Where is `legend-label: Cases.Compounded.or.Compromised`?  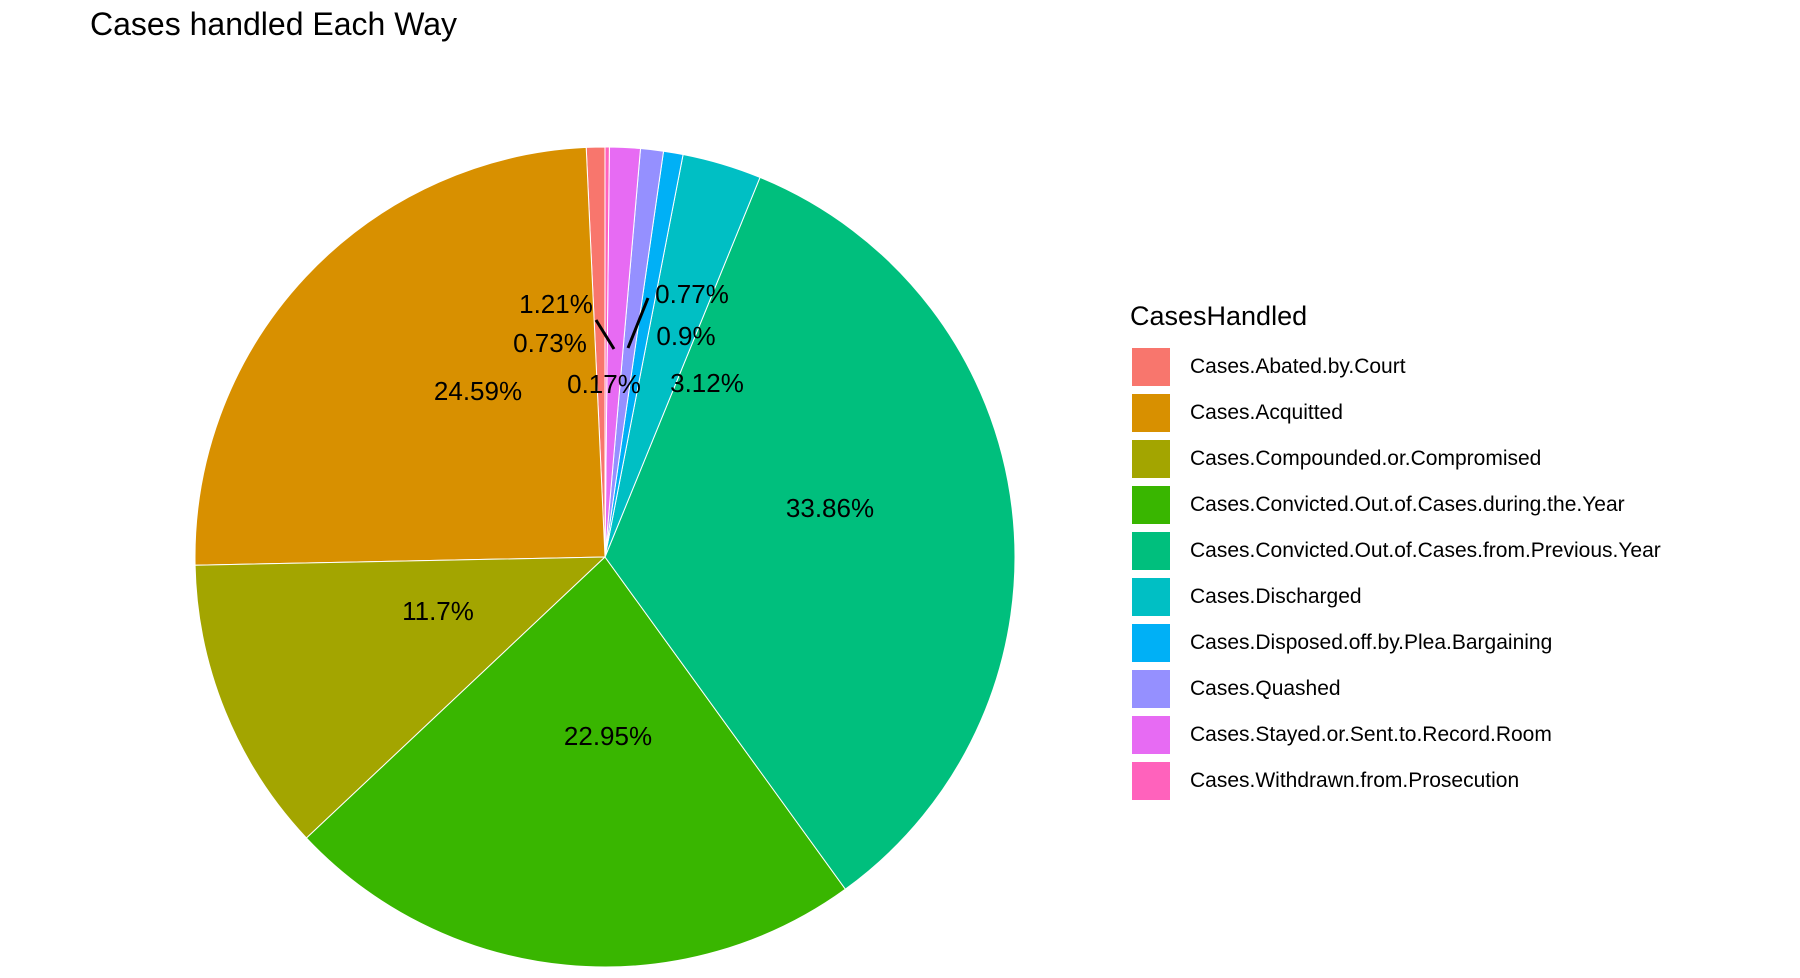 legend-label: Cases.Compounded.or.Compromised is located at coordinates (1366, 458).